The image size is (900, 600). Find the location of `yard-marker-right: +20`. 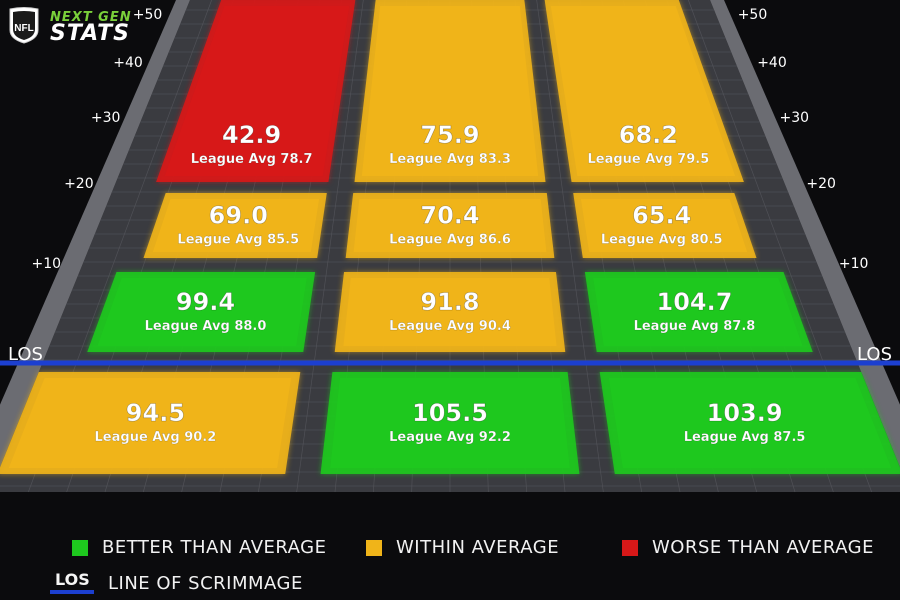

yard-marker-right: +20 is located at coordinates (821, 184).